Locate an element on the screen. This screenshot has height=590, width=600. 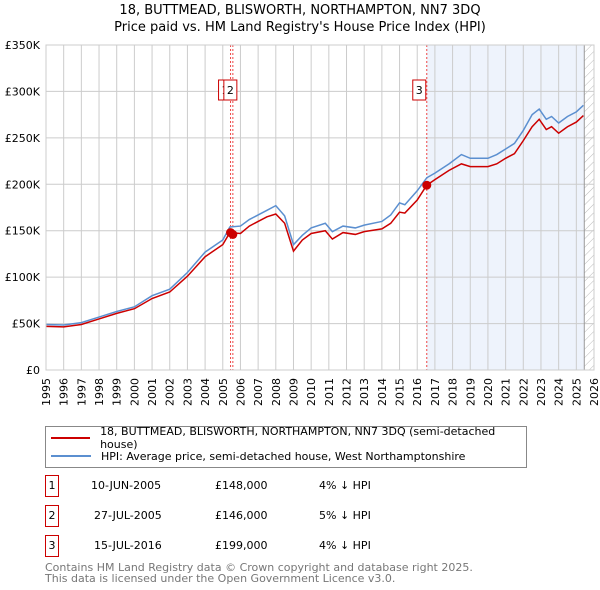
x-tick-label: 1995 is located at coordinates (46, 392).